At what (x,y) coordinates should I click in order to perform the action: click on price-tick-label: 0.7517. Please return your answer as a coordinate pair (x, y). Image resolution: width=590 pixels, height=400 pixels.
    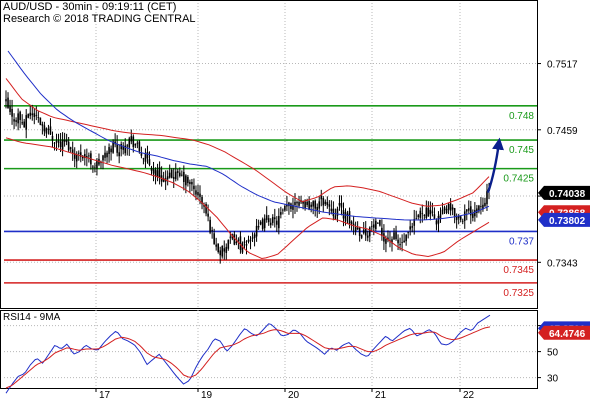
    Looking at the image, I should click on (562, 65).